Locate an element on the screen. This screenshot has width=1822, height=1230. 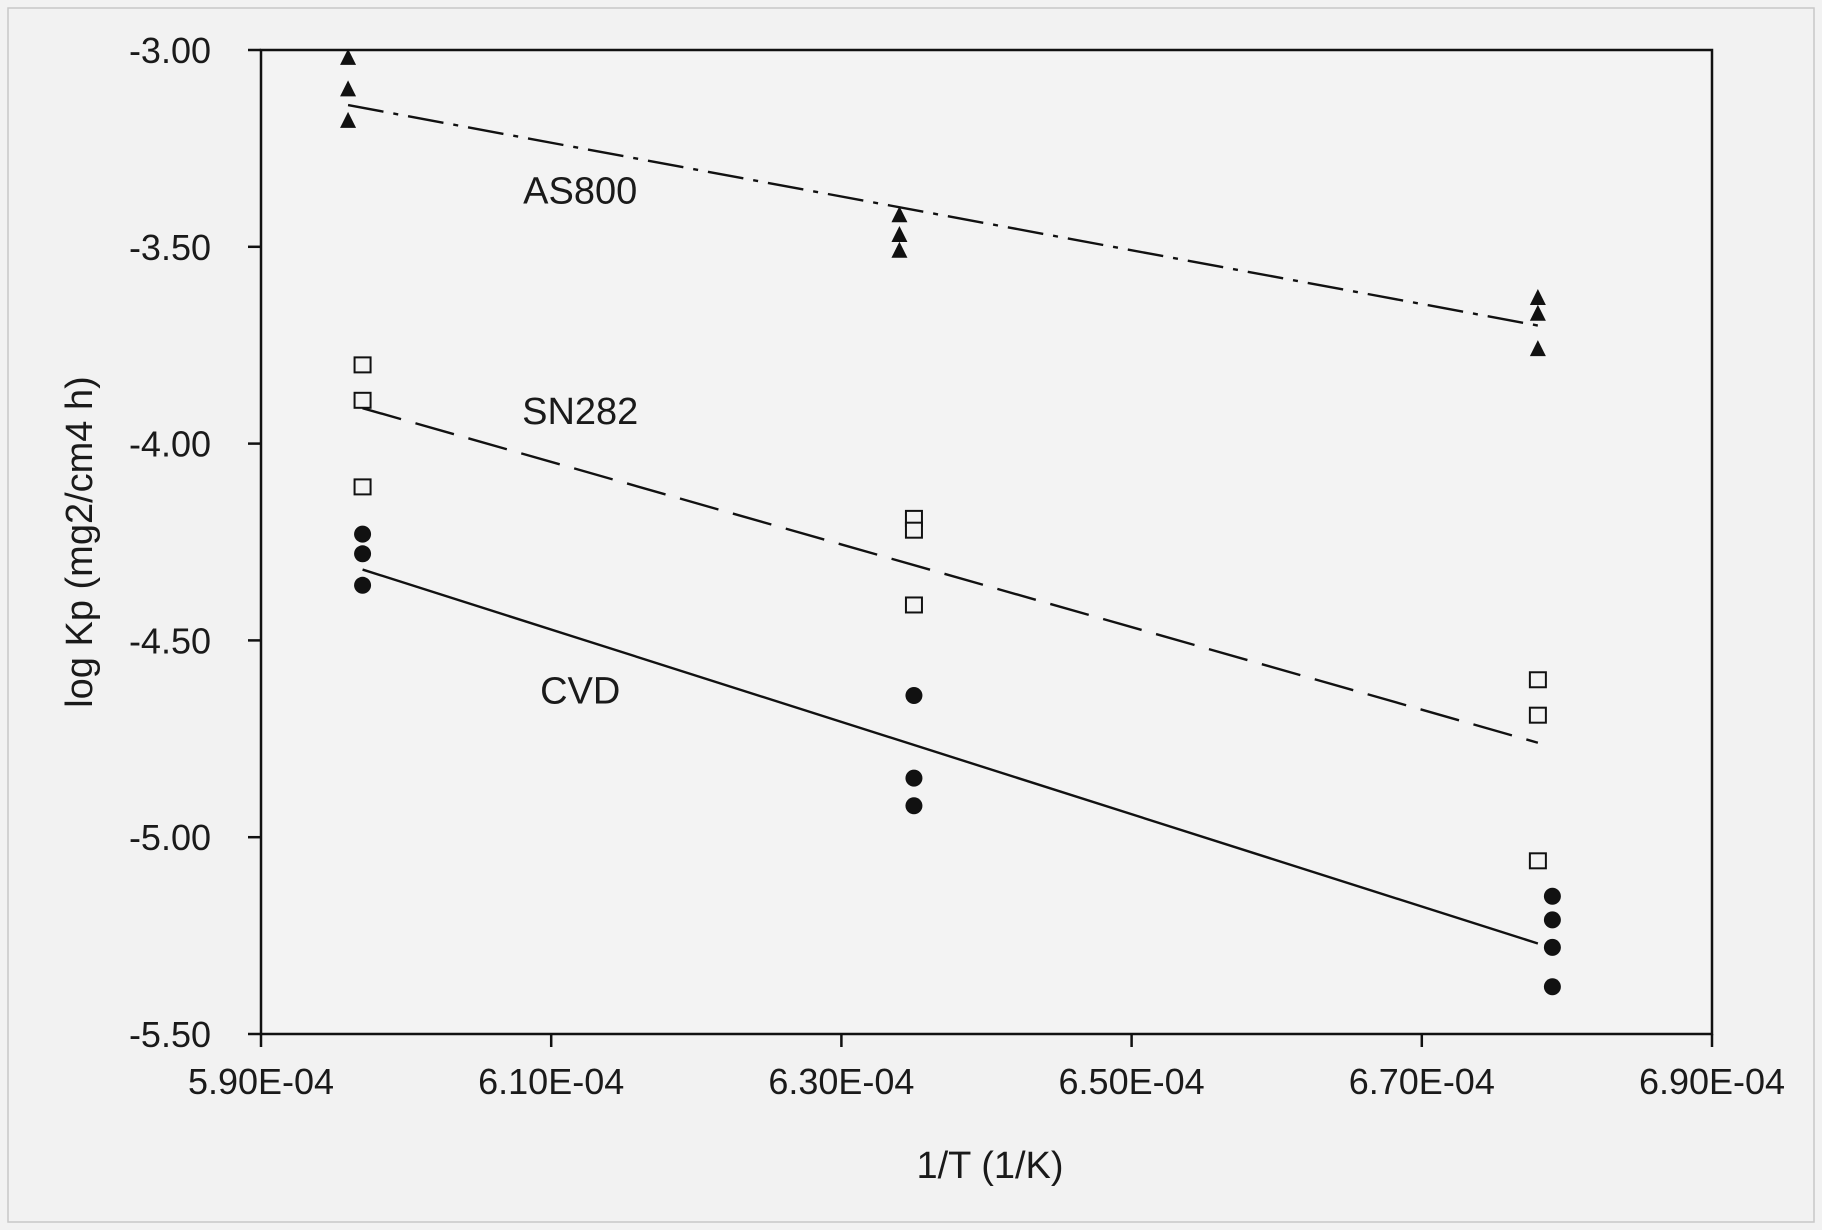
x-tick-label: 6.90E-04 is located at coordinates (1712, 1081).